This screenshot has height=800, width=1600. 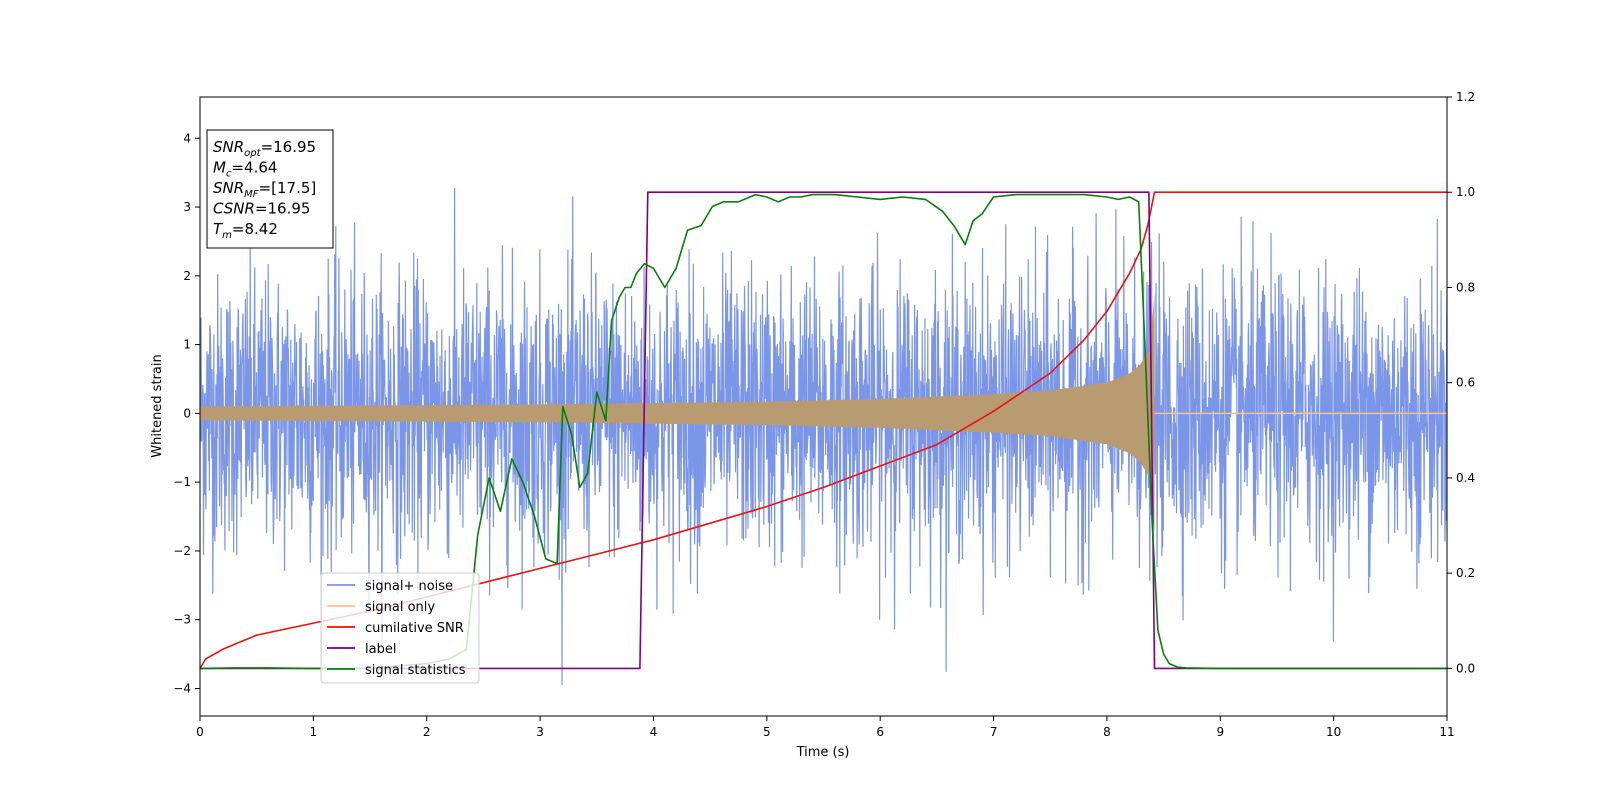 I want to click on annotation-frame, so click(x=270, y=189).